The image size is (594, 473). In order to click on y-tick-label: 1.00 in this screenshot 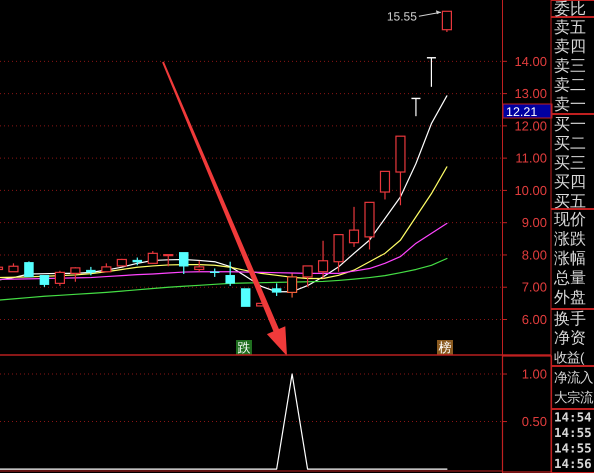, I will do `click(534, 374)`.